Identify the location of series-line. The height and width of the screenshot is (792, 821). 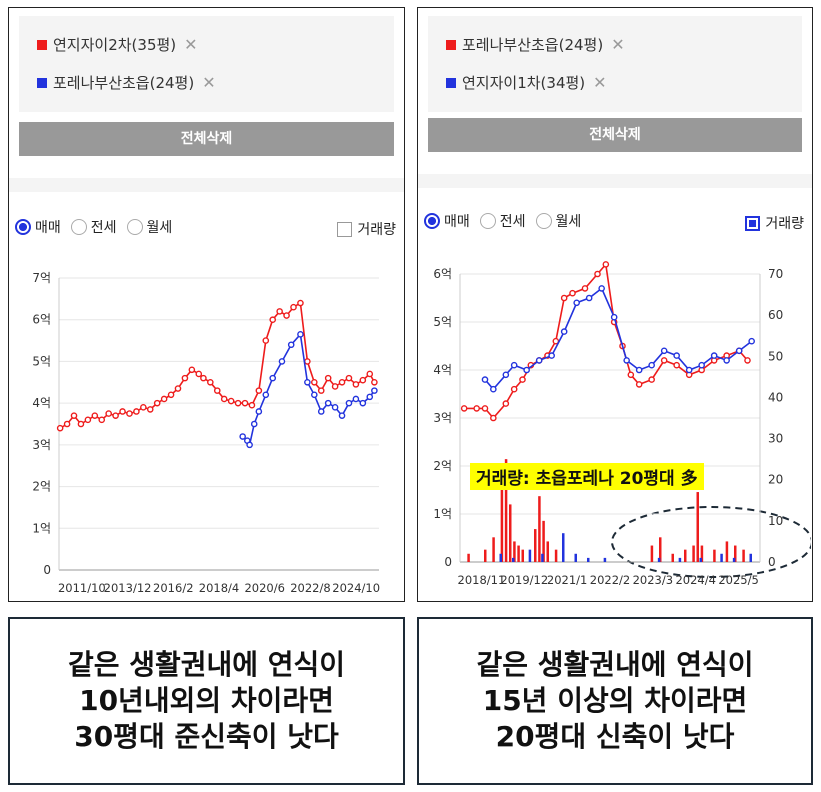
(606, 341).